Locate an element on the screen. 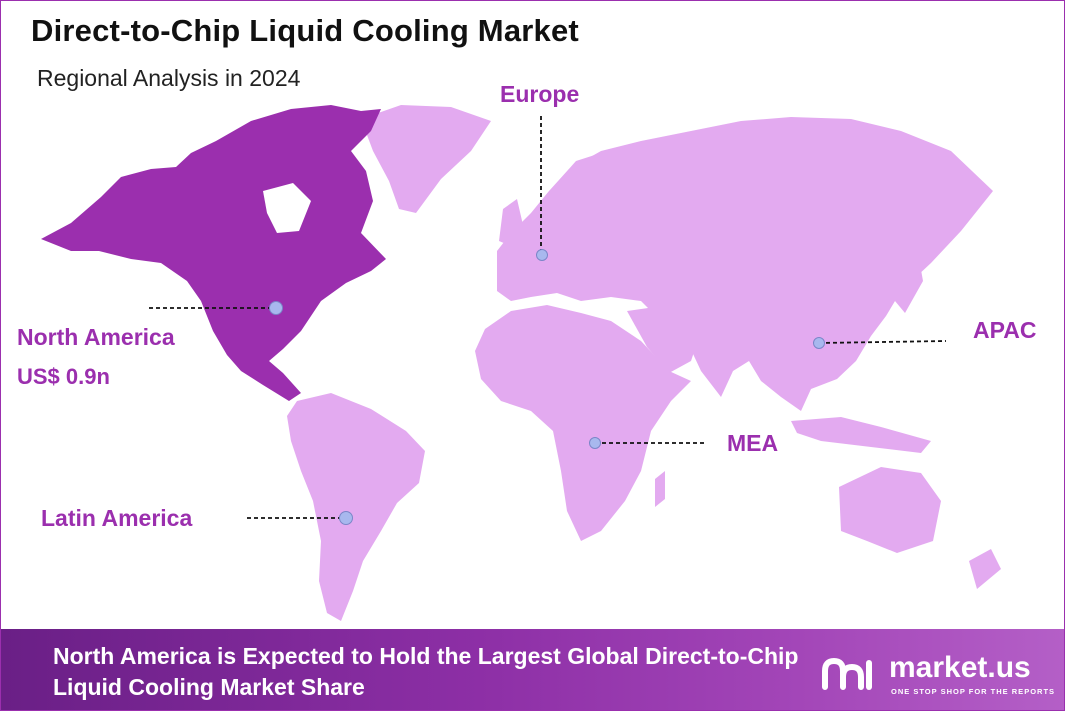 The image size is (1065, 711). label-europe: Europe is located at coordinates (540, 94).